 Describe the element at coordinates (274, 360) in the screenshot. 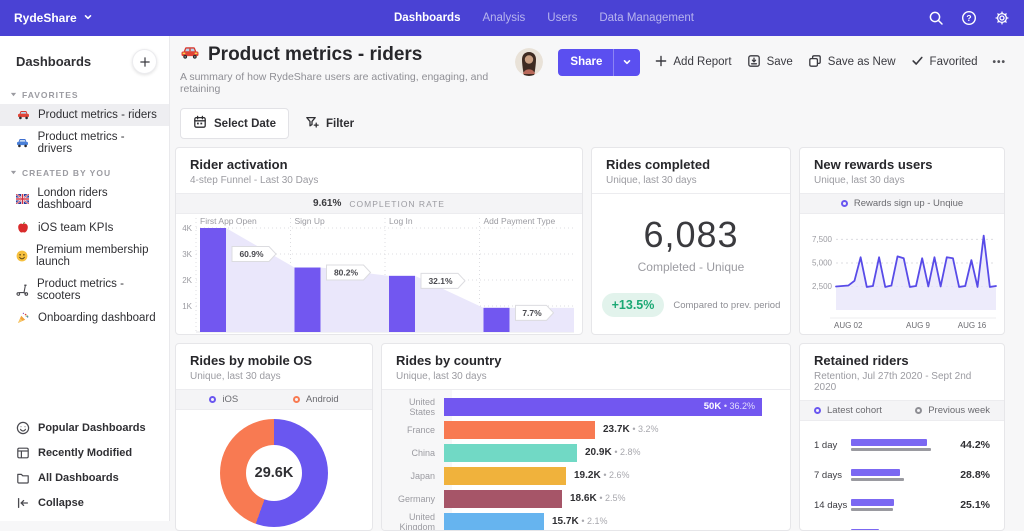

I see `card-title: Rides by mobile OS` at that location.